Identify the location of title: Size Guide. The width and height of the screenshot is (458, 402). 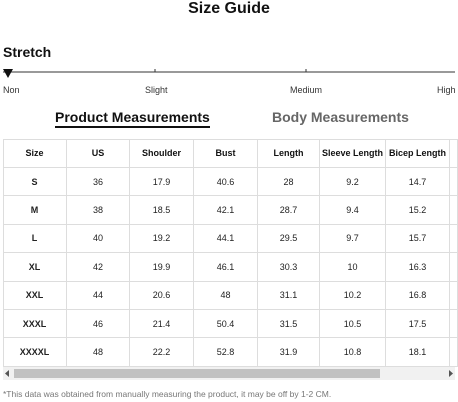
(229, 8).